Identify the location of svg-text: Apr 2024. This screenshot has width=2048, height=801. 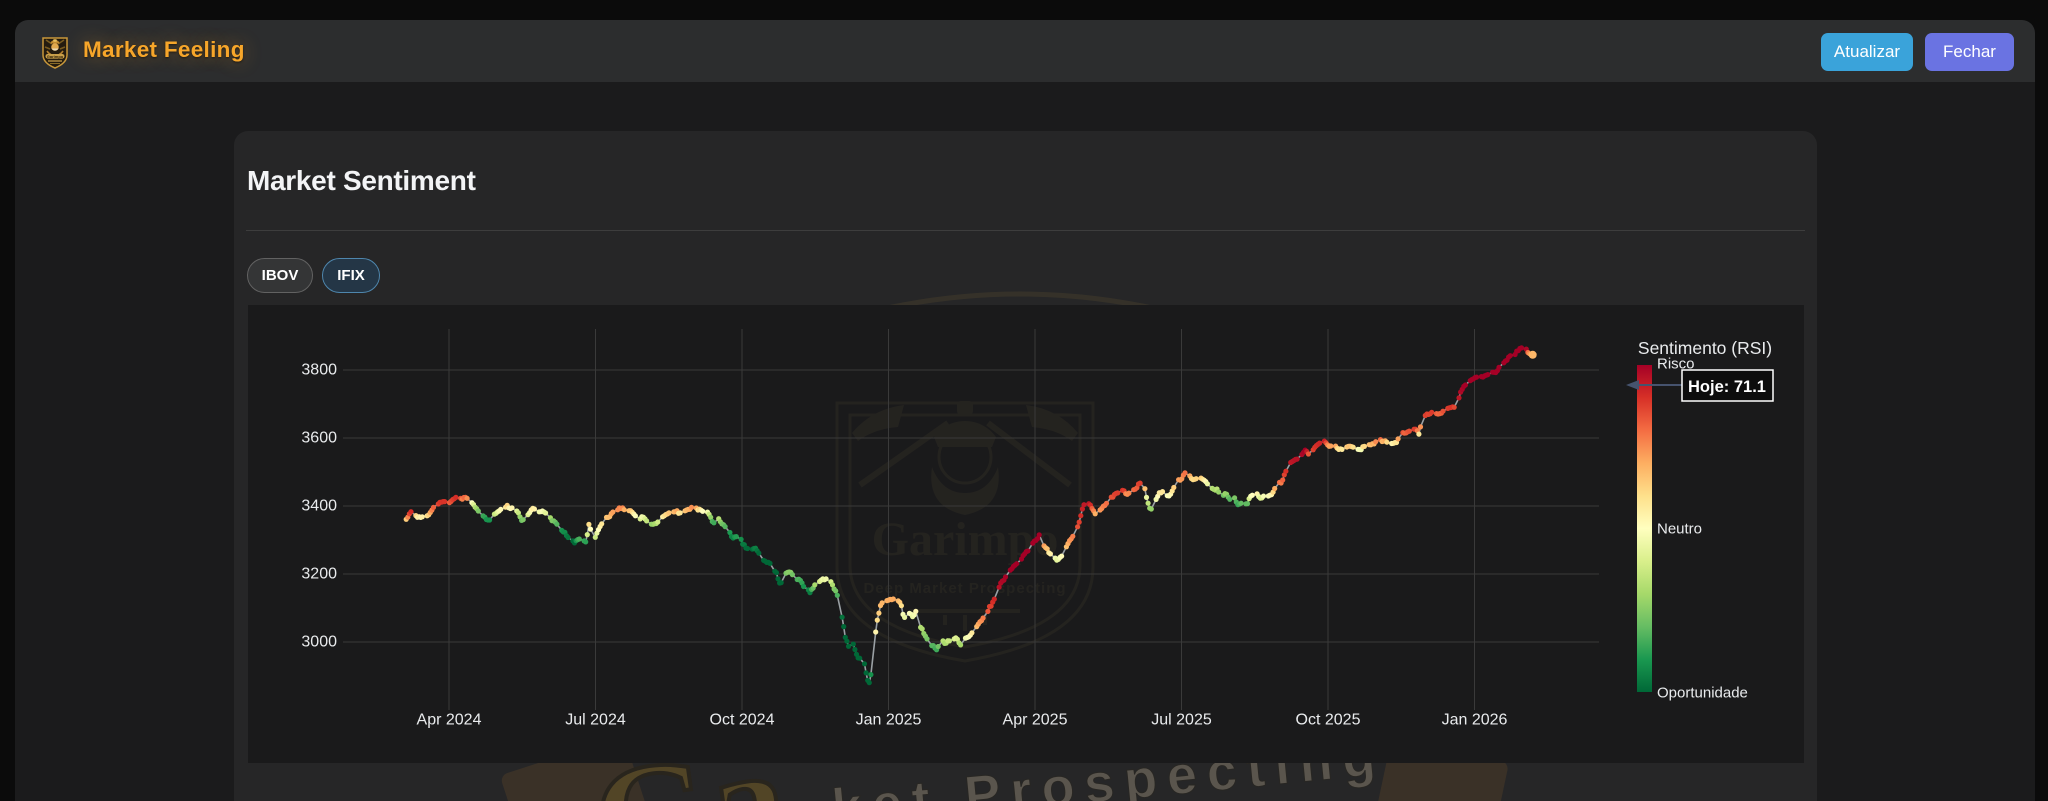
(449, 720).